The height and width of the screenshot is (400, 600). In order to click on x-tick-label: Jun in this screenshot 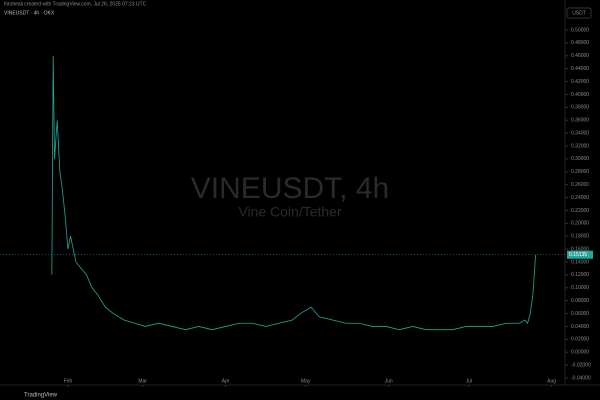, I will do `click(389, 381)`.